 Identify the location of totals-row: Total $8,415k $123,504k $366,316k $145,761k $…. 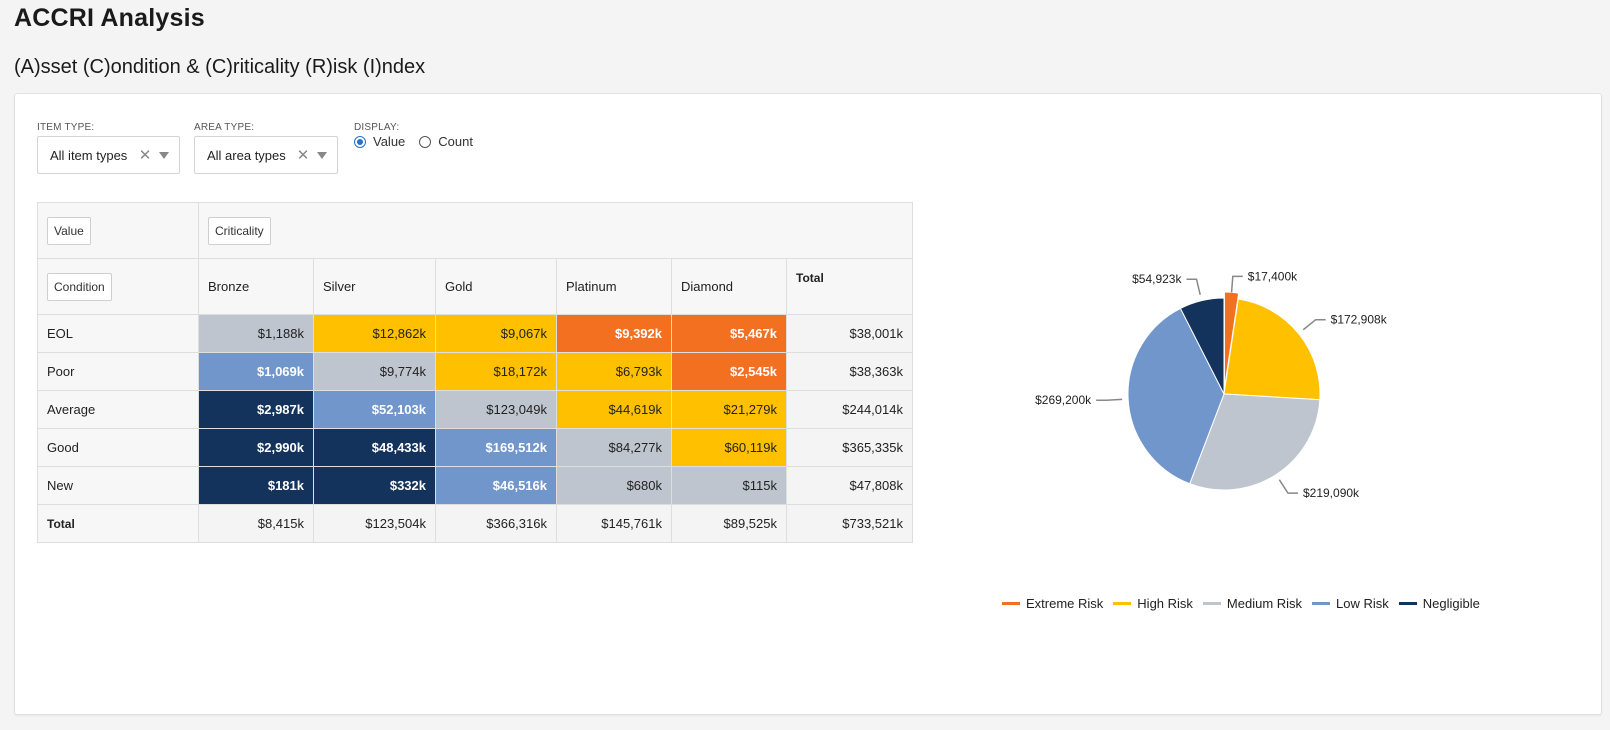
(475, 523).